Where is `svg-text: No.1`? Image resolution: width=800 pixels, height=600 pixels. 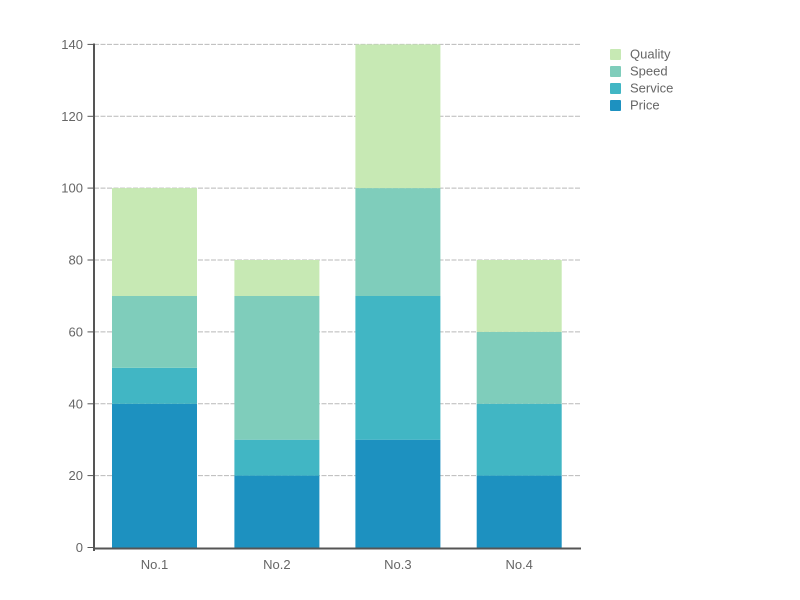 svg-text: No.1 is located at coordinates (154, 564).